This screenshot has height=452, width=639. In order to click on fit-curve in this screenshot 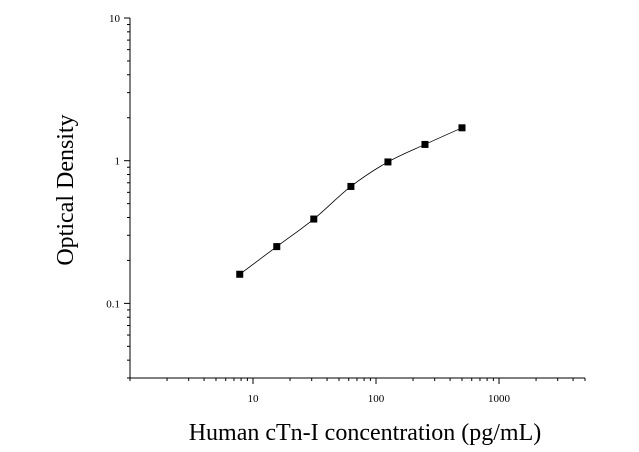, I will do `click(351, 201)`.